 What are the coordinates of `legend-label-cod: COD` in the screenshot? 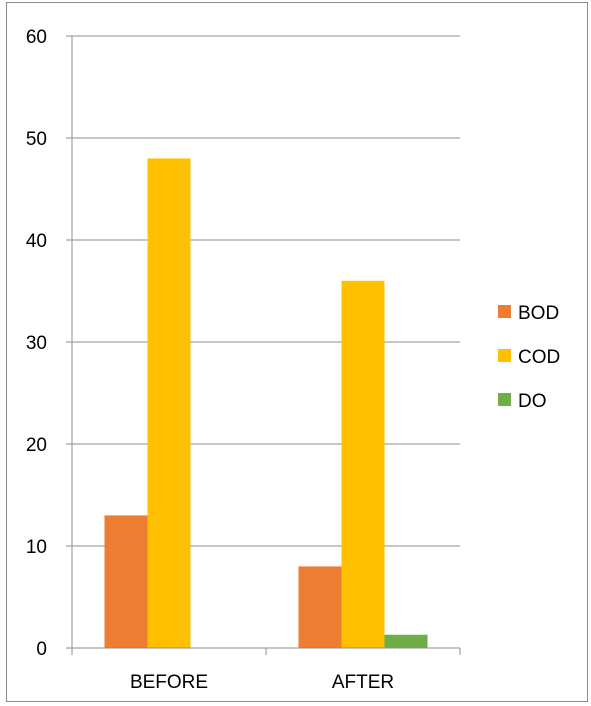 It's located at (539, 357).